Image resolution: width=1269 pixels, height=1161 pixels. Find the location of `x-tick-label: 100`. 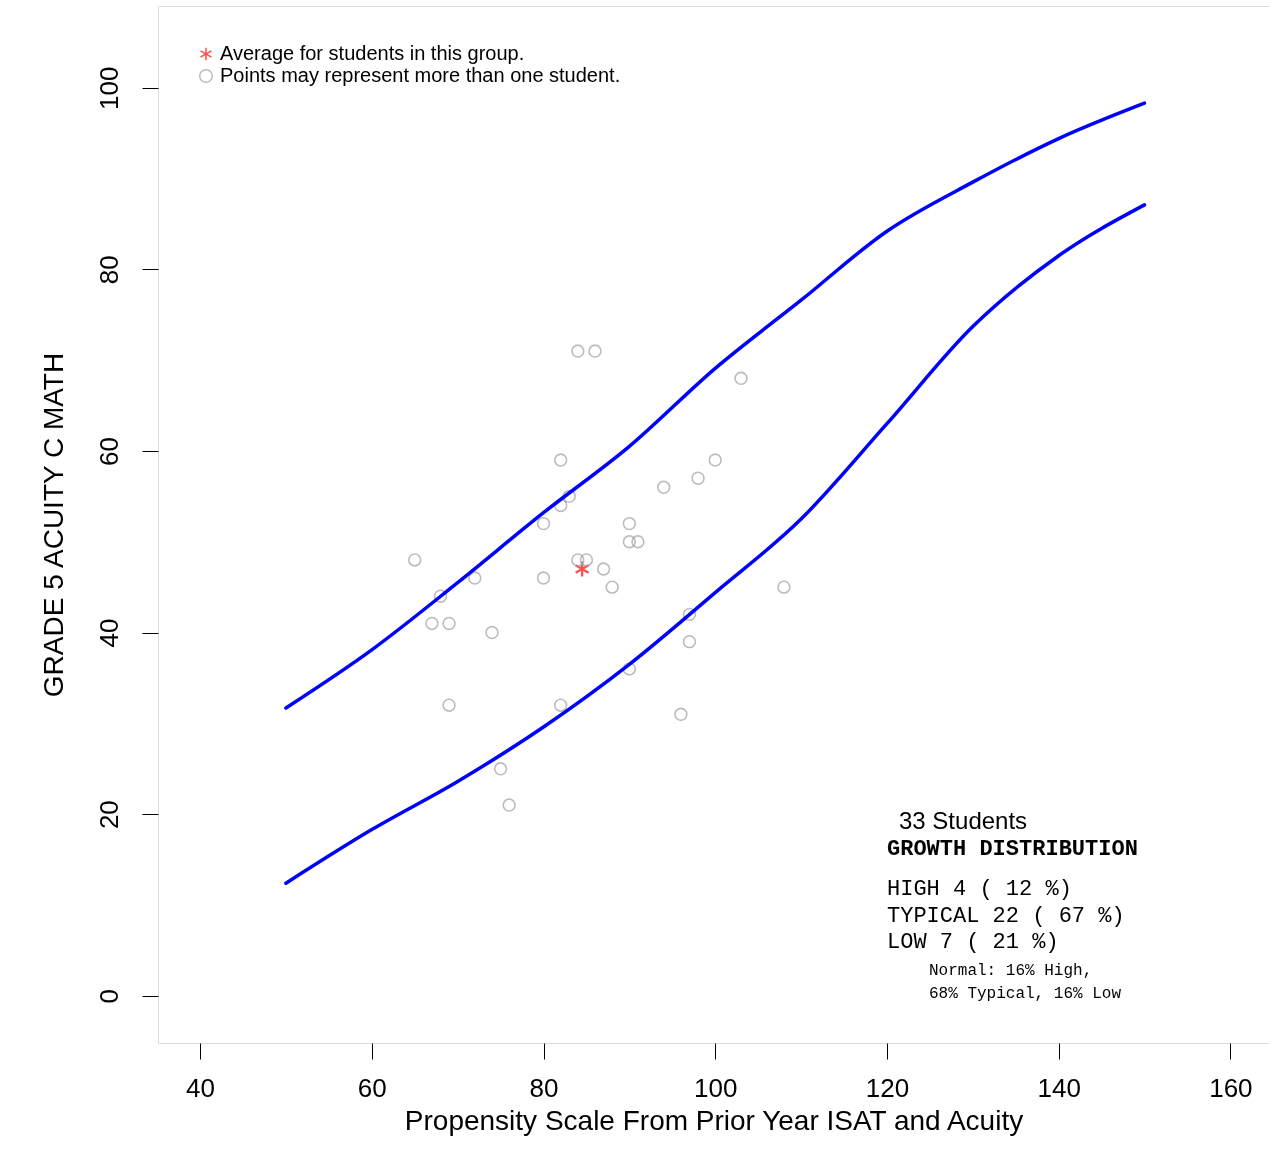

x-tick-label: 100 is located at coordinates (716, 1087).